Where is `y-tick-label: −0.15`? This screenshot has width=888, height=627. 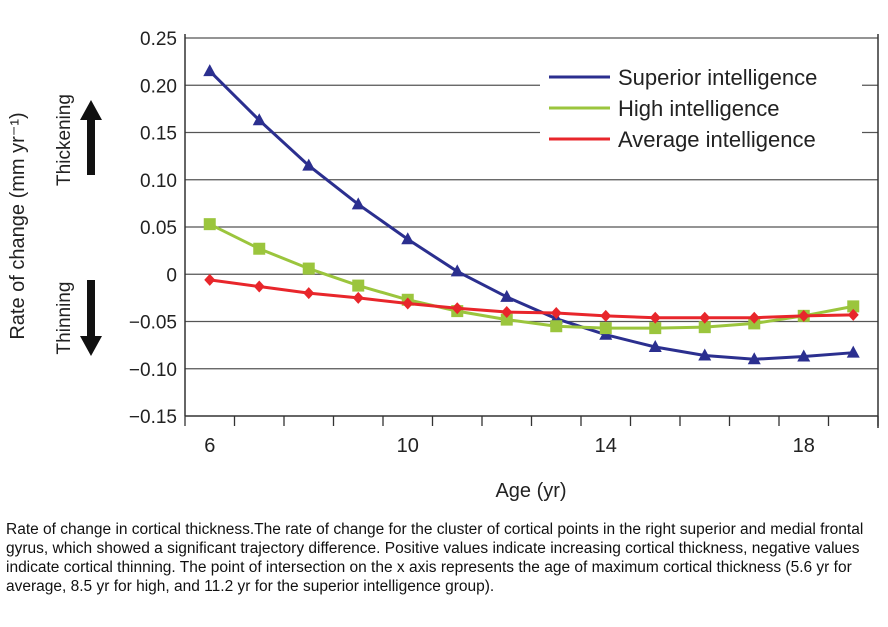 y-tick-label: −0.15 is located at coordinates (153, 417).